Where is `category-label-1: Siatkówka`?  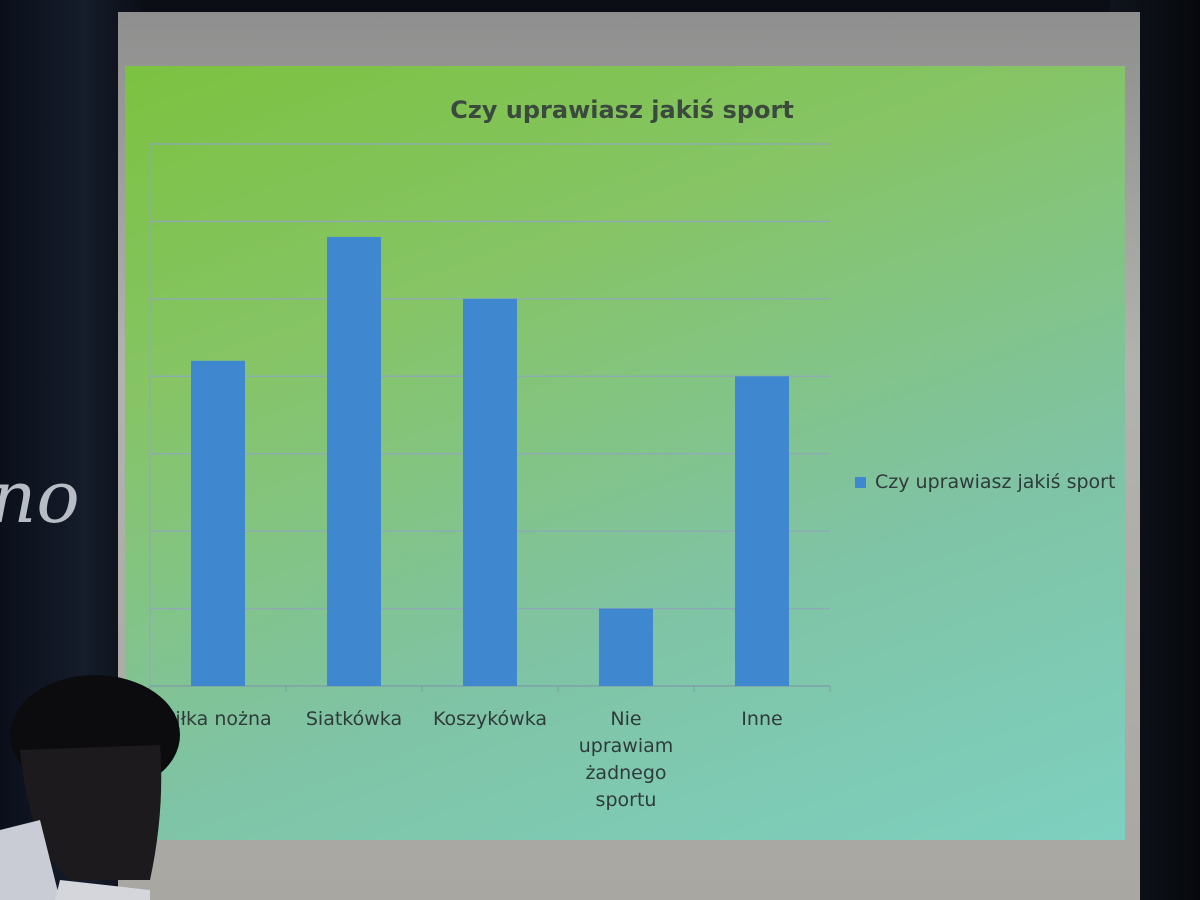 category-label-1: Siatkówka is located at coordinates (354, 719).